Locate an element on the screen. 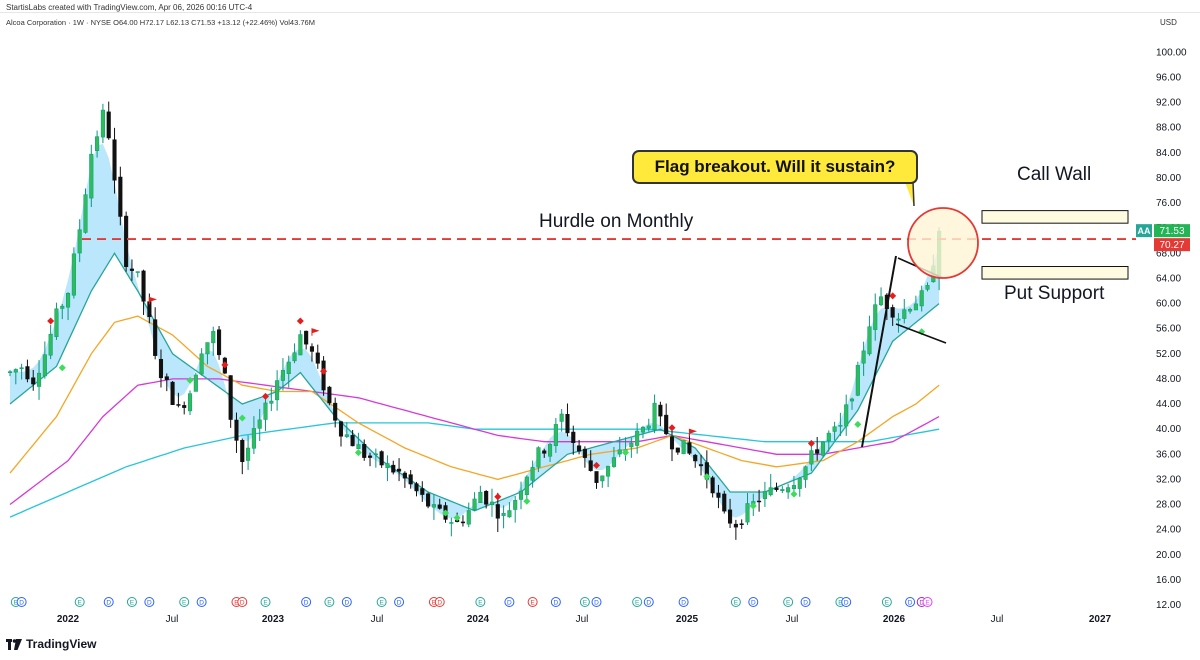 The image size is (1200, 660). y-tick-label: 96.00 is located at coordinates (1168, 77).